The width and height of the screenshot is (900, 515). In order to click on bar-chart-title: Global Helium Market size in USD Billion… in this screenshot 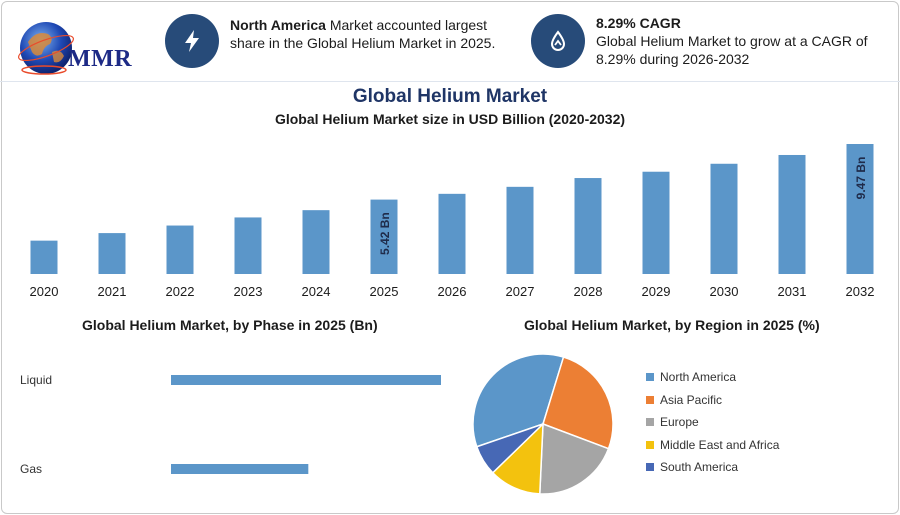, I will do `click(450, 119)`.